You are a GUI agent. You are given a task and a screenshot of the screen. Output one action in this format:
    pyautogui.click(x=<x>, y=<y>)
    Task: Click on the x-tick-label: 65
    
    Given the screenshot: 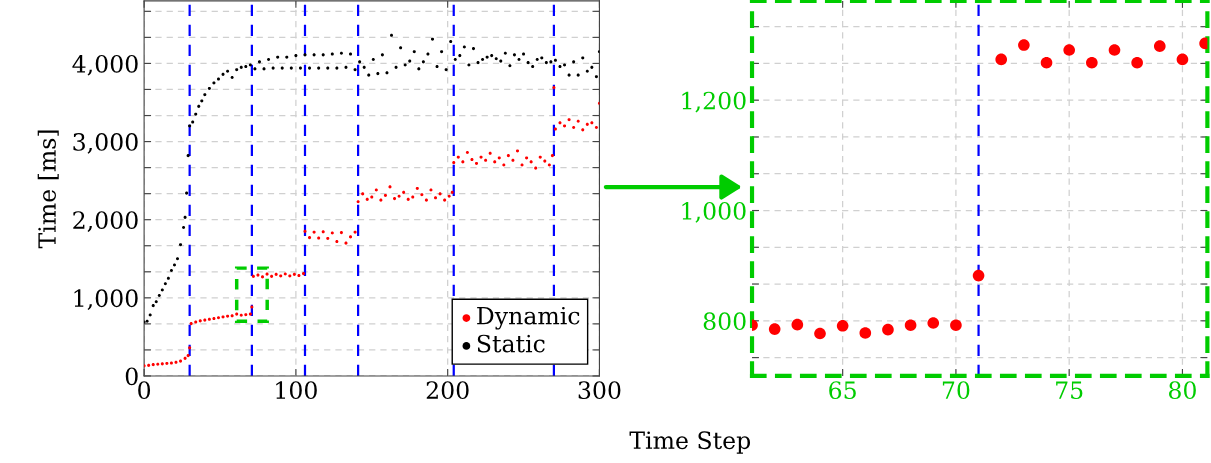 What is the action you would take?
    pyautogui.click(x=842, y=390)
    